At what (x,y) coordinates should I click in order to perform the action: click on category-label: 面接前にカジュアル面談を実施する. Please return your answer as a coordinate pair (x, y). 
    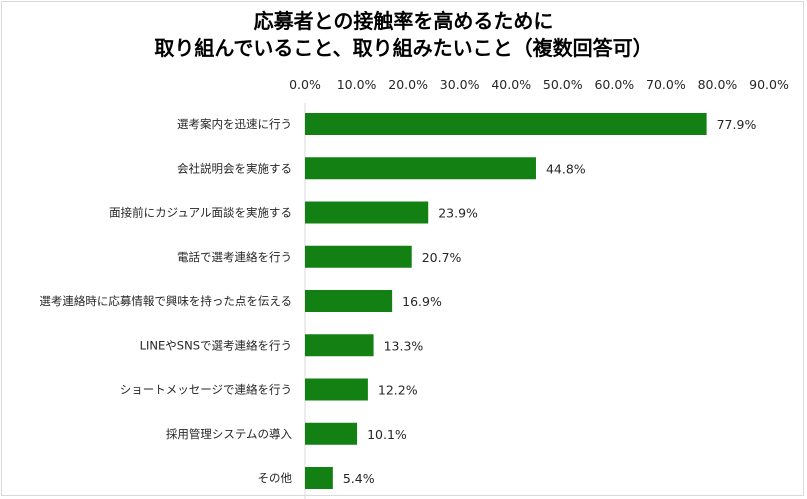
    Looking at the image, I should click on (200, 213).